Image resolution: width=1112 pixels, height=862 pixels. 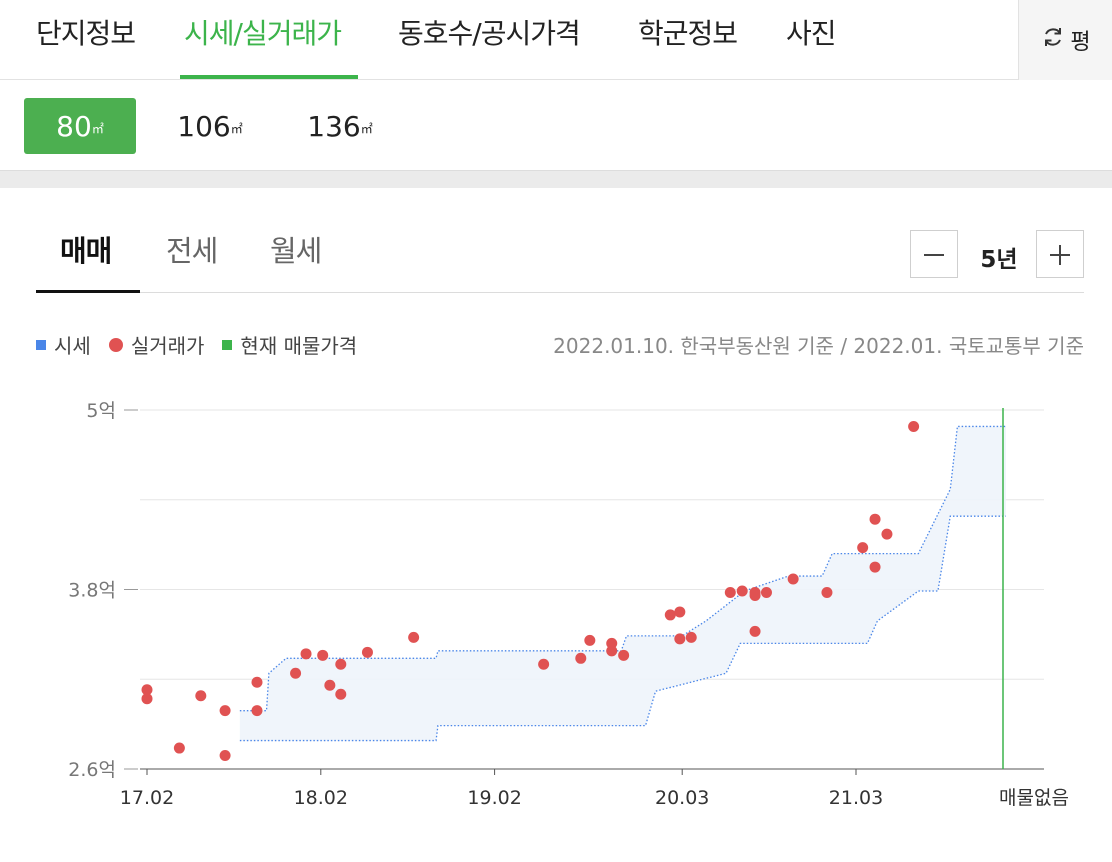 What do you see at coordinates (1034, 798) in the screenshot?
I see `x-end-label: 매물없음` at bounding box center [1034, 798].